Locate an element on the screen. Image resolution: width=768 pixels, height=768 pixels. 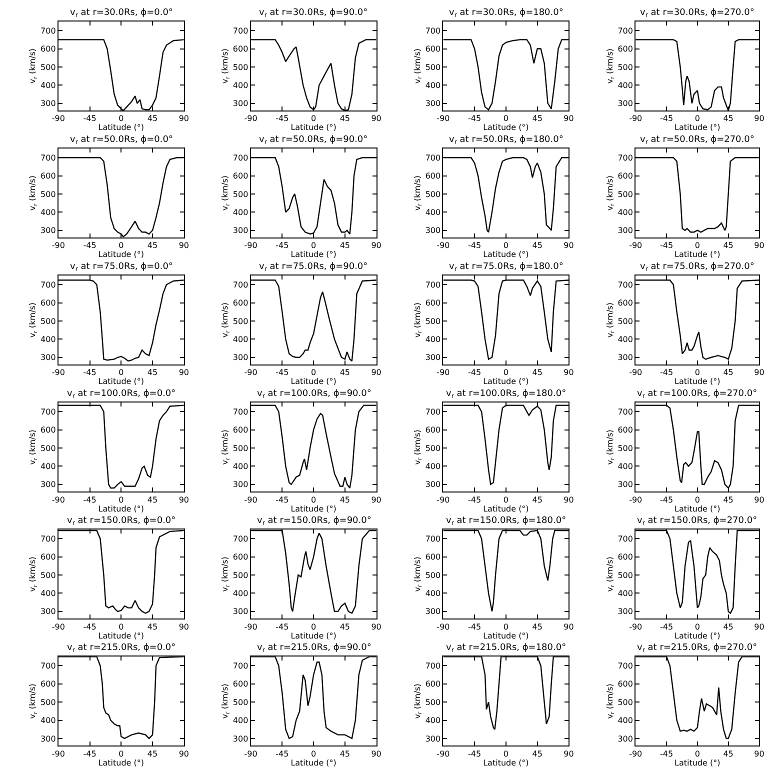
chart-title: v$_{r}$ at r=100.0Rs, ϕ=90.0° is located at coordinates (314, 394).